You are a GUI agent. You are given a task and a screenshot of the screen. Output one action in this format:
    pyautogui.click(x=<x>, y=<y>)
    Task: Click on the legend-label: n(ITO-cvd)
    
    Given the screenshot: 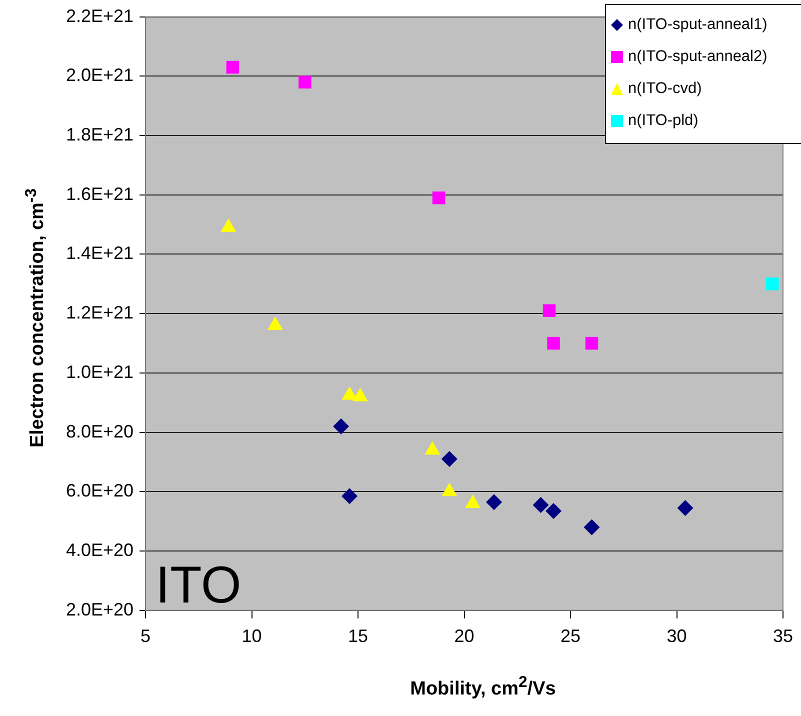 What is the action you would take?
    pyautogui.click(x=665, y=89)
    